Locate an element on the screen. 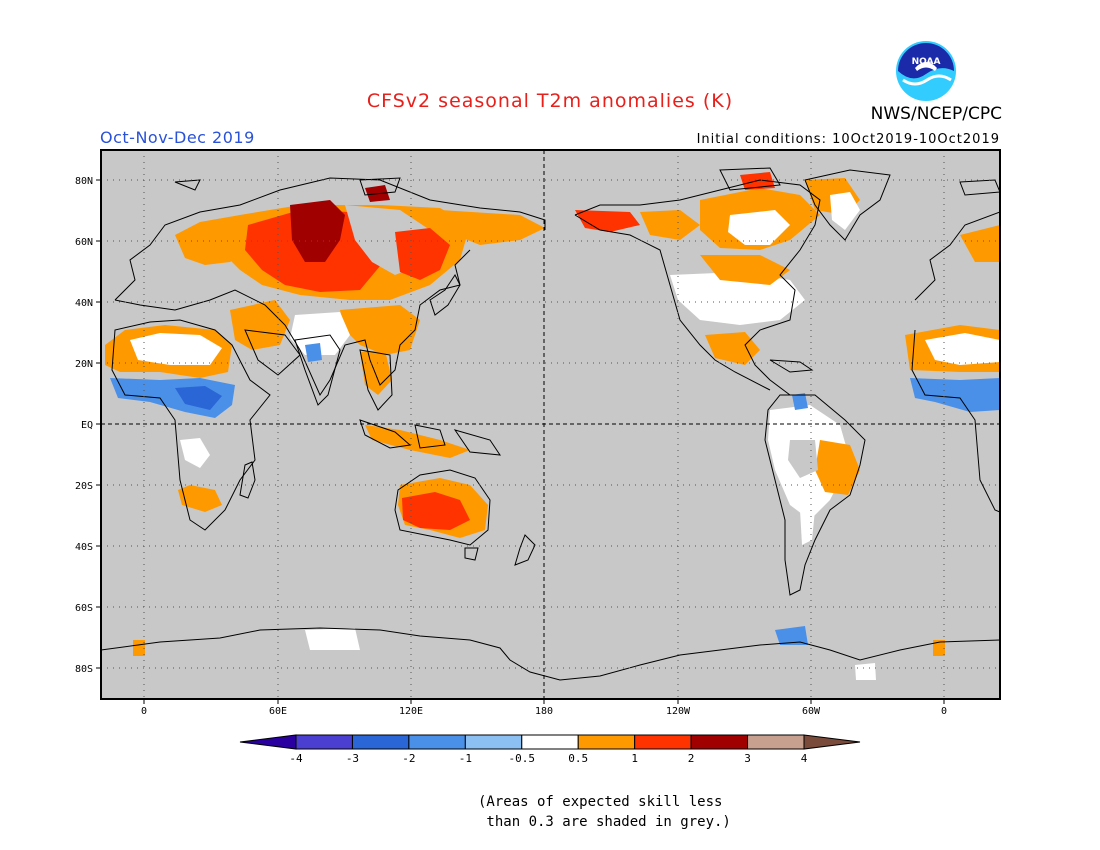  patch-india-blue is located at coordinates (313, 352).